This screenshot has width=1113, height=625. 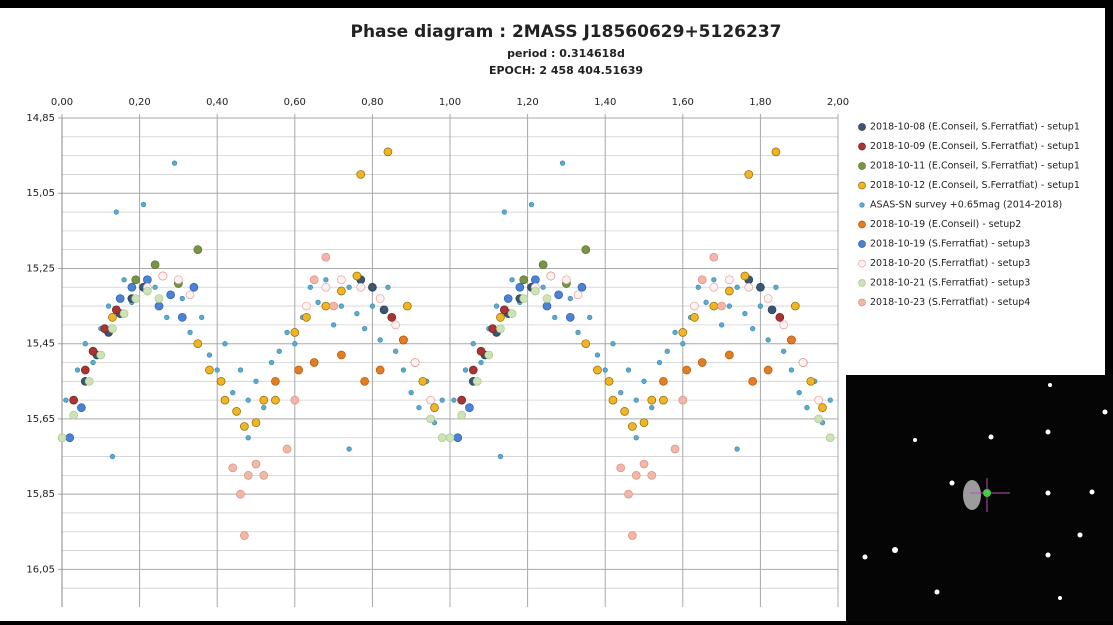 What do you see at coordinates (40, 193) in the screenshot?
I see `y-tick-label: 15,05` at bounding box center [40, 193].